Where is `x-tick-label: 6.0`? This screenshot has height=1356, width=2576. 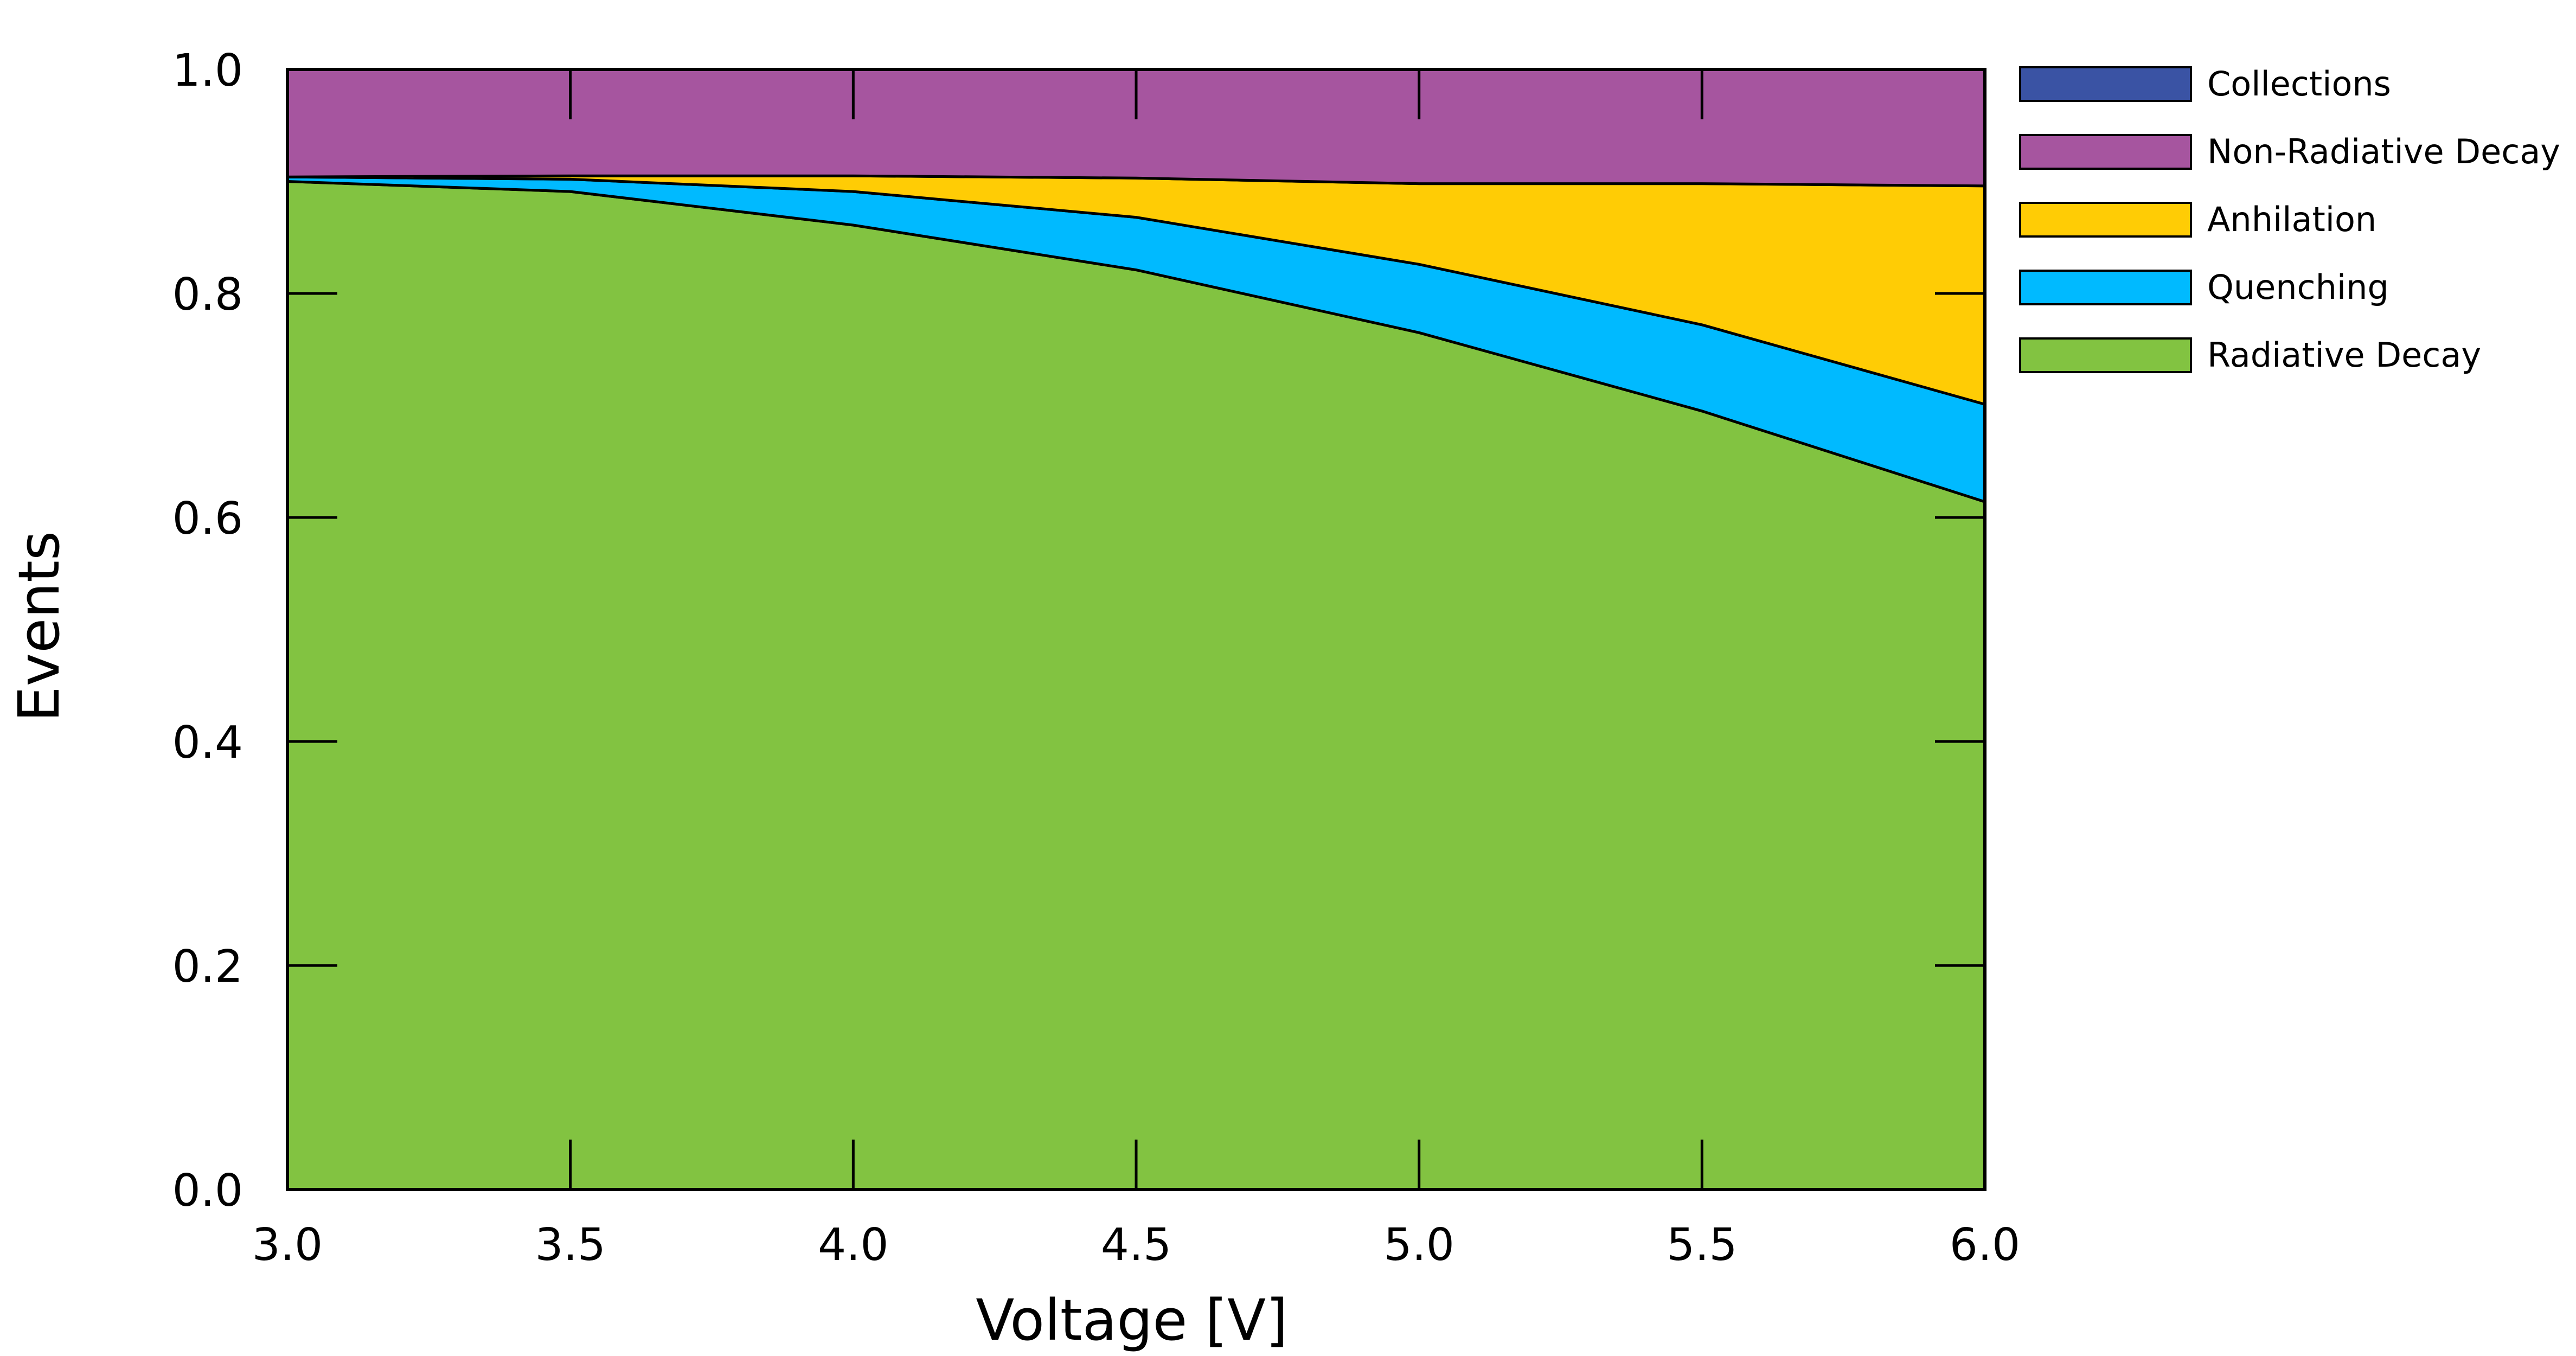 x-tick-label: 6.0 is located at coordinates (1985, 1245).